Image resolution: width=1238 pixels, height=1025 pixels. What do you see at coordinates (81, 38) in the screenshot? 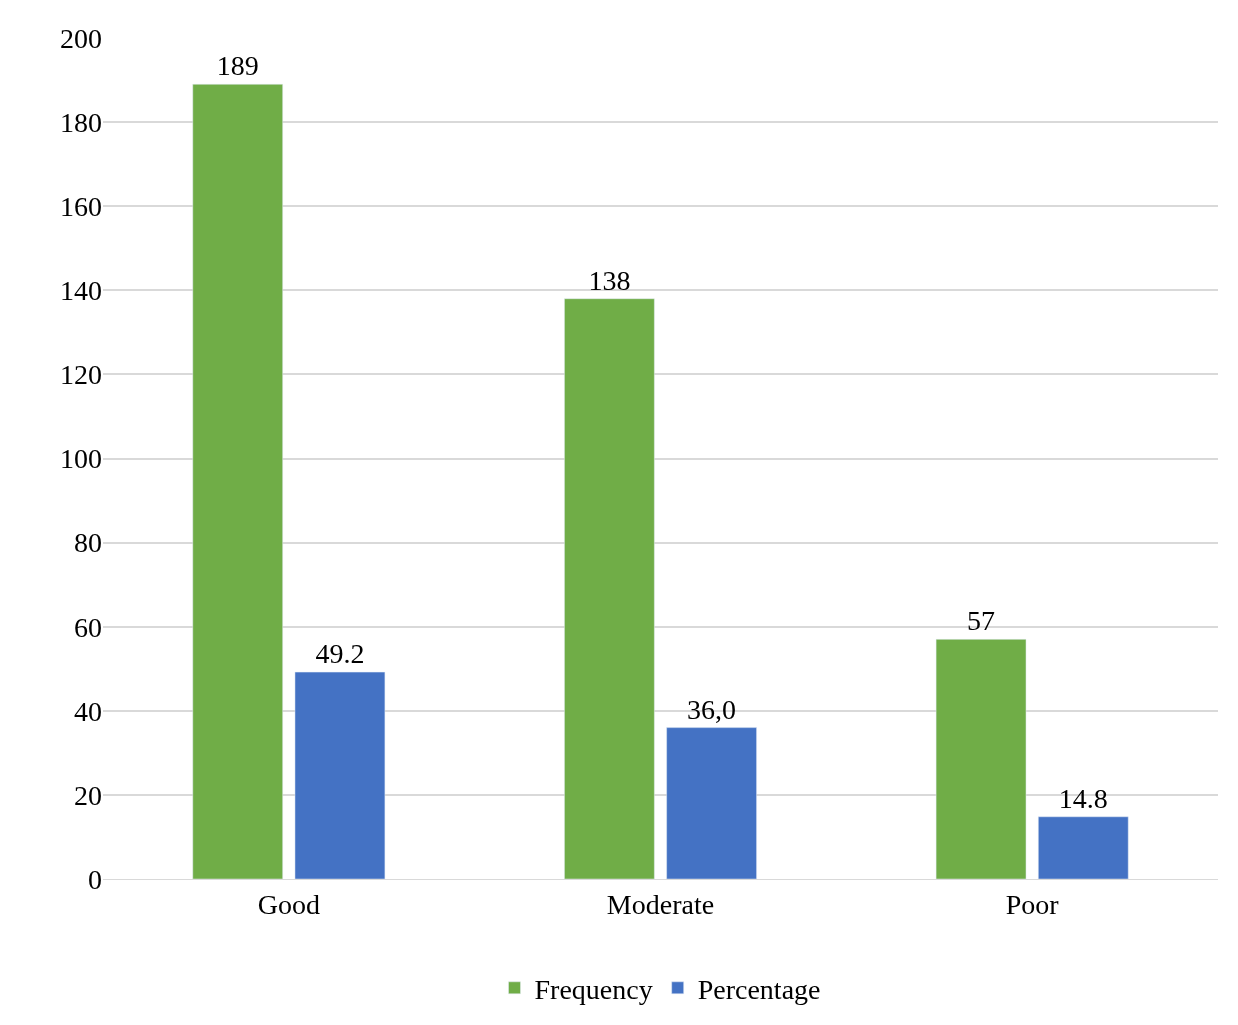
I see `y-tick-label: 200` at bounding box center [81, 38].